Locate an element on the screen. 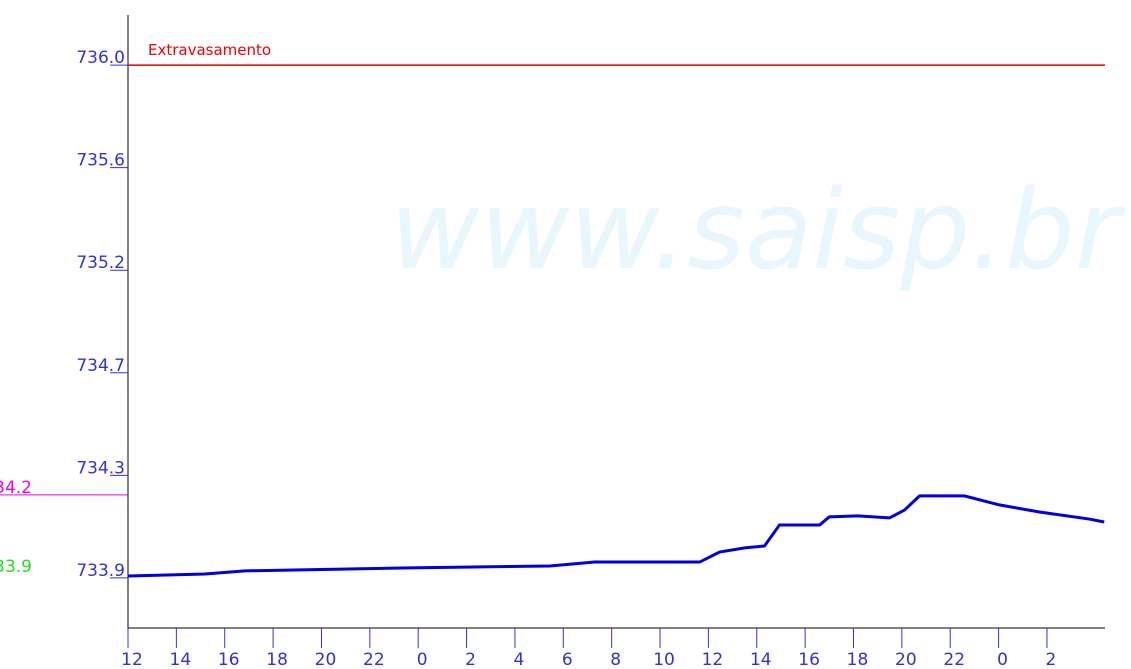  y-tick-label: 735.6 is located at coordinates (100, 161).